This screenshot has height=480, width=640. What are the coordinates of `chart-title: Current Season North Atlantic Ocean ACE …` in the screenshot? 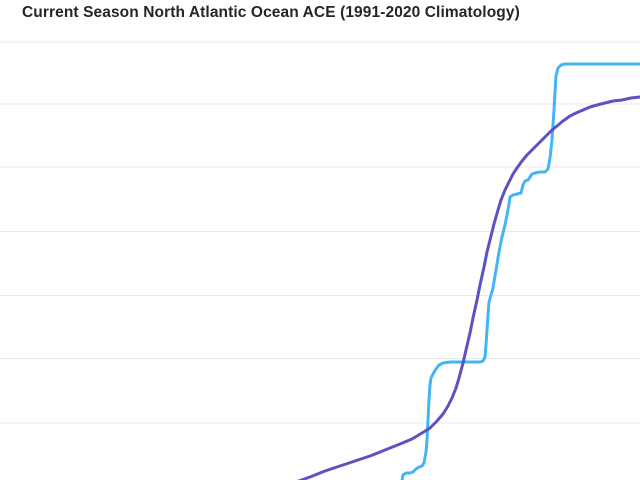 It's located at (271, 12).